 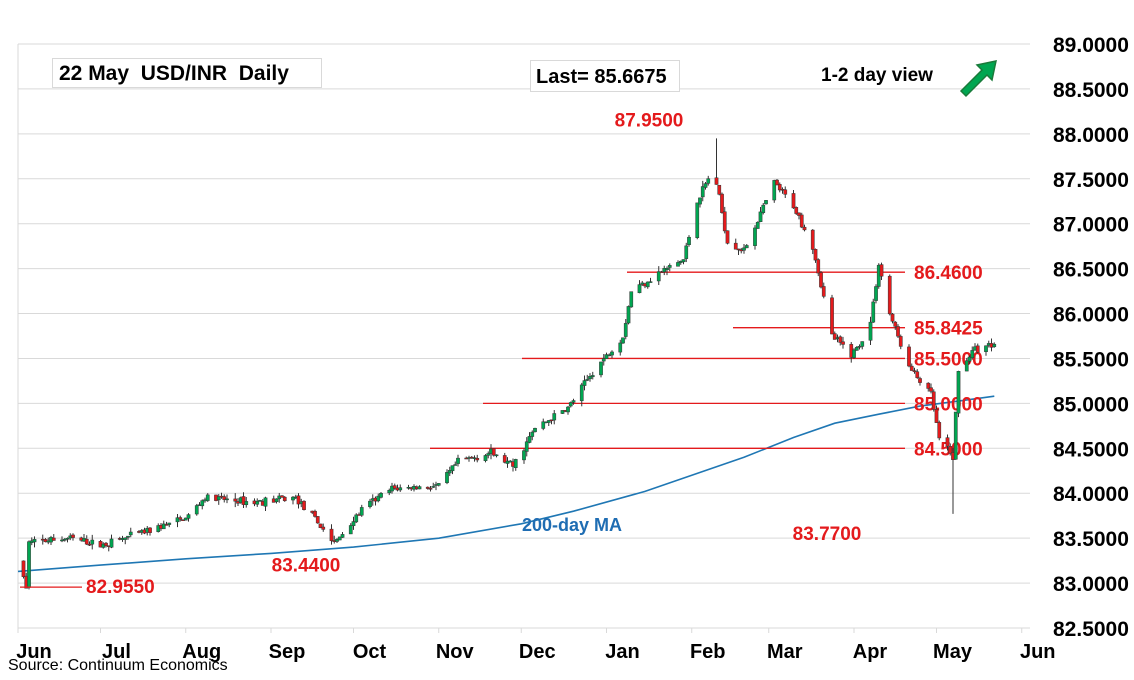 I want to click on x-tick-label: Oct, so click(x=370, y=652).